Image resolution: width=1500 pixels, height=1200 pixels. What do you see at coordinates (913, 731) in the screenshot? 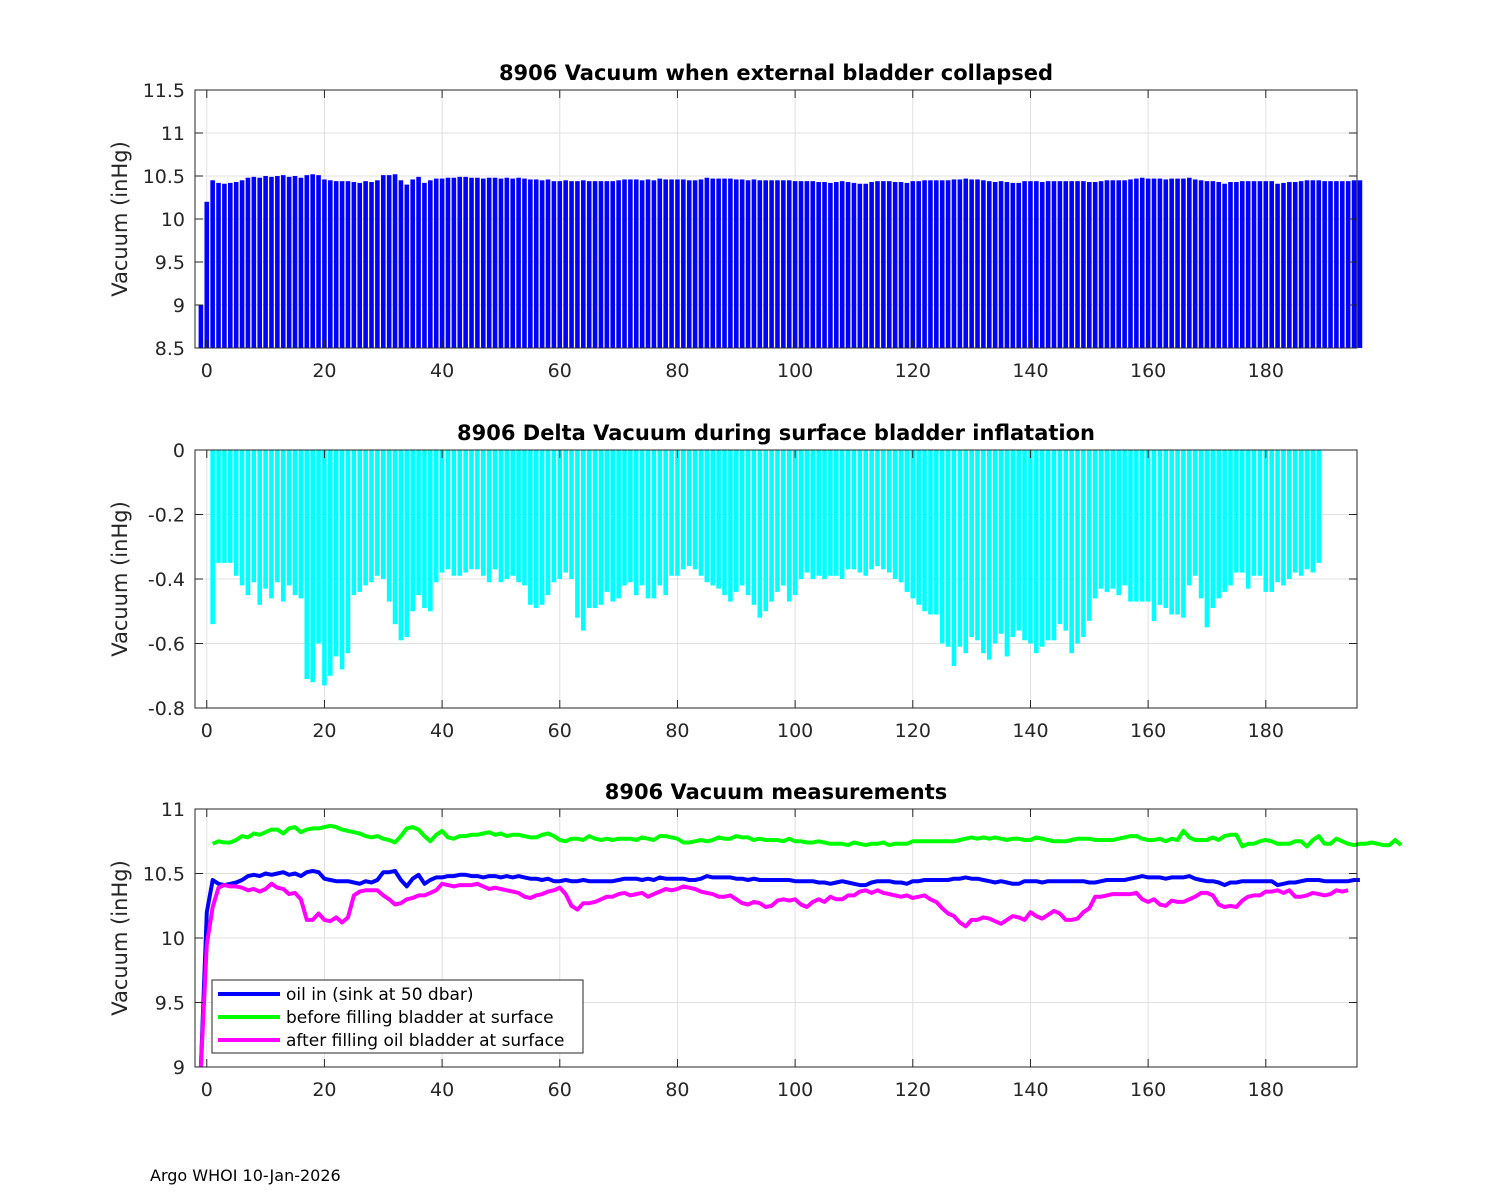
I see `x-tick-label: 120` at bounding box center [913, 731].